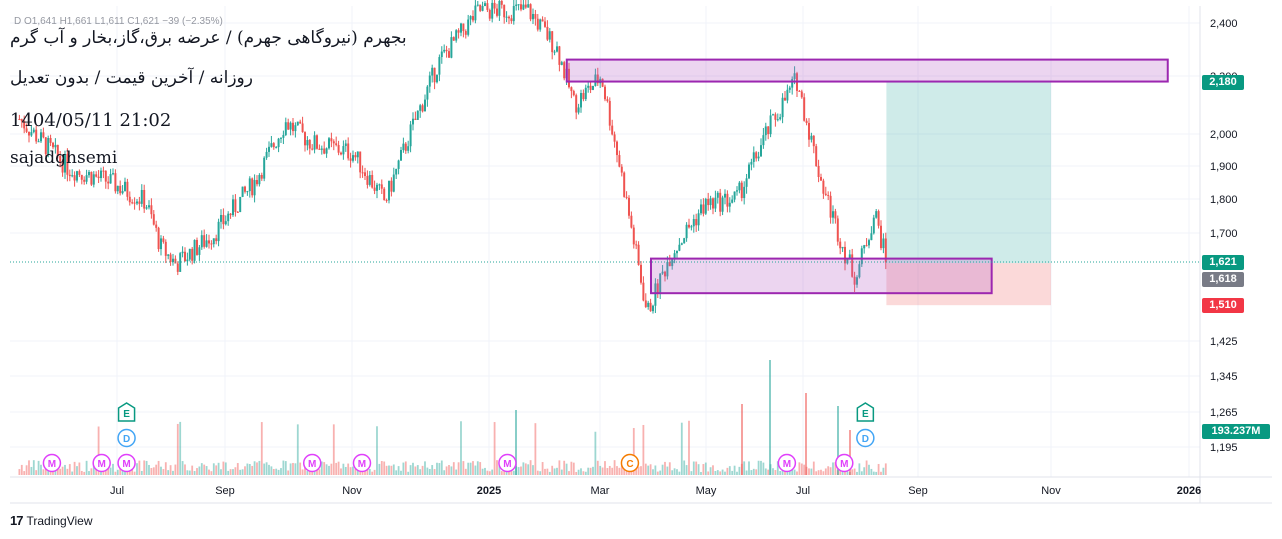 Image resolution: width=1282 pixels, height=539 pixels. What do you see at coordinates (126, 438) in the screenshot?
I see `event-marker-icon` at bounding box center [126, 438].